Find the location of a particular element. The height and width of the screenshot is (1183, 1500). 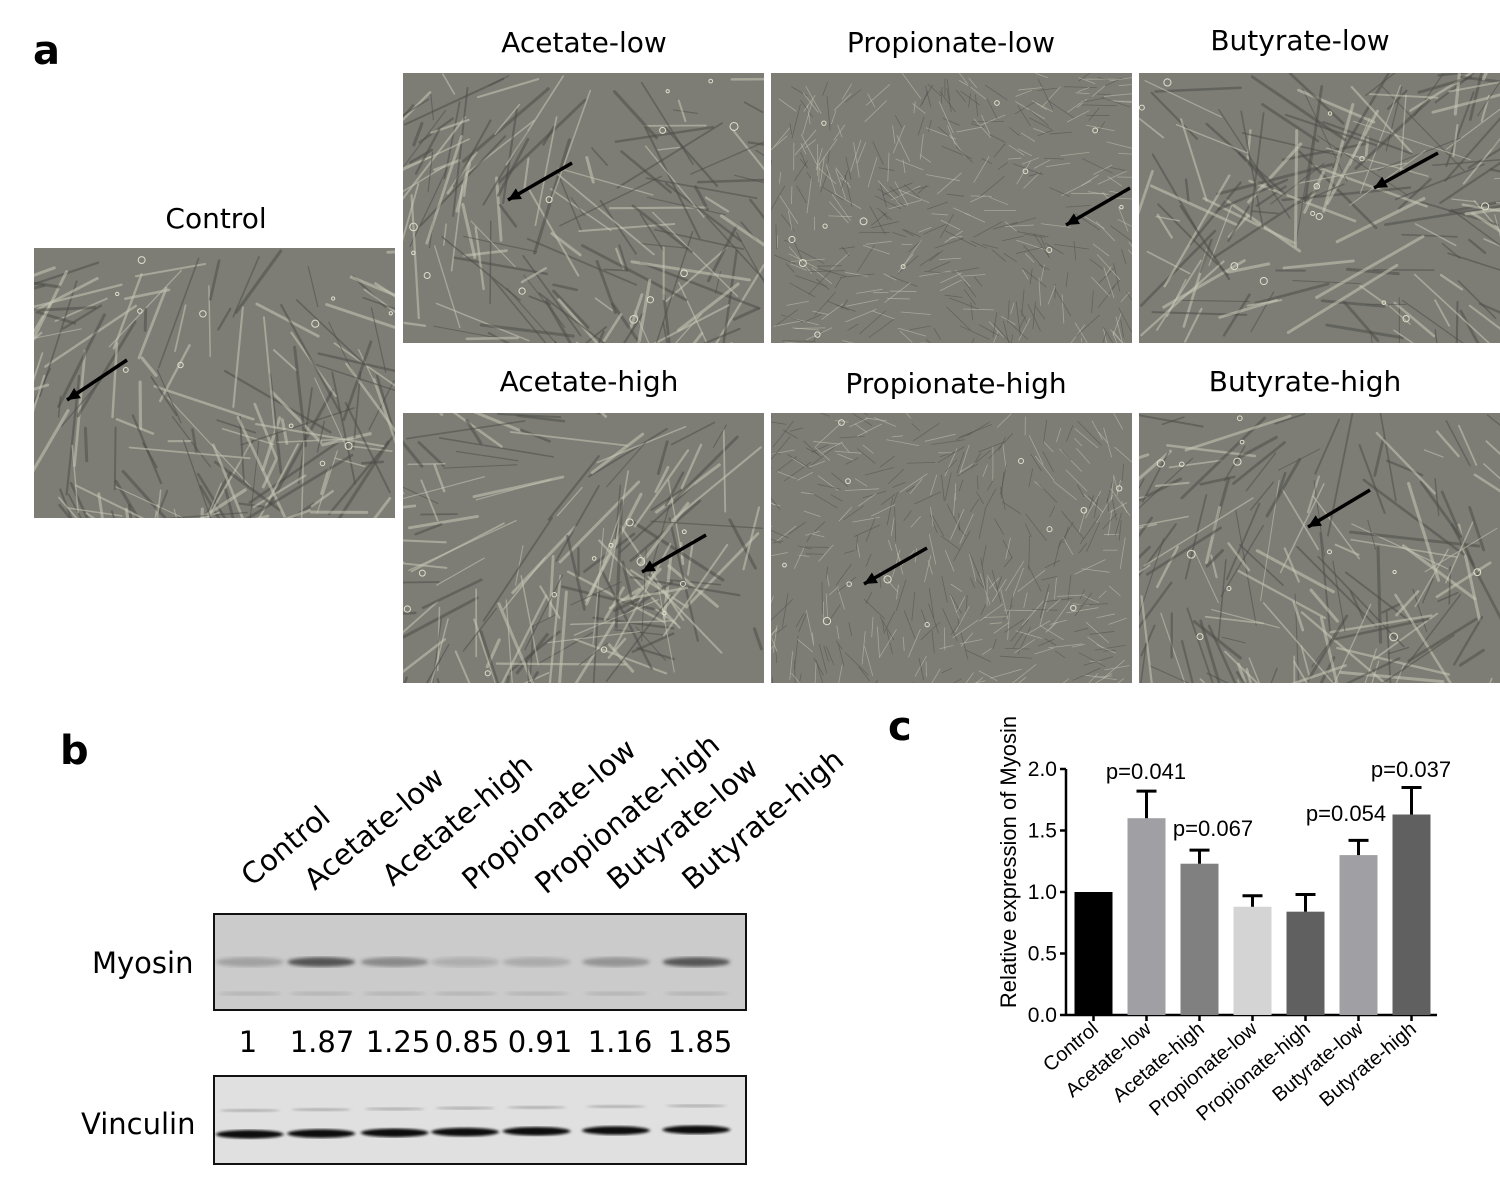

micrograph-acetate-low is located at coordinates (583, 208).